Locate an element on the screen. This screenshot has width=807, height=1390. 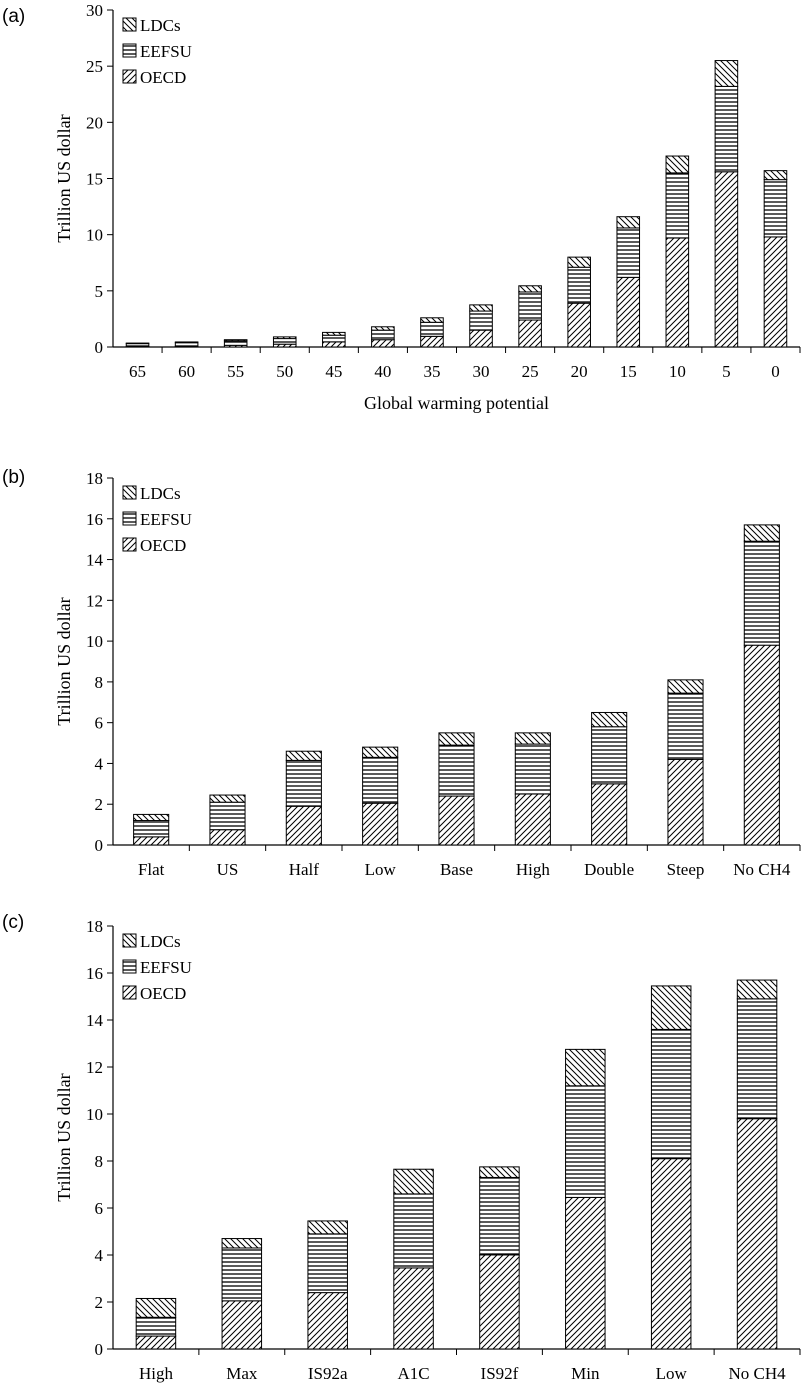
y-tick-label: 16 is located at coordinates (94, 519).